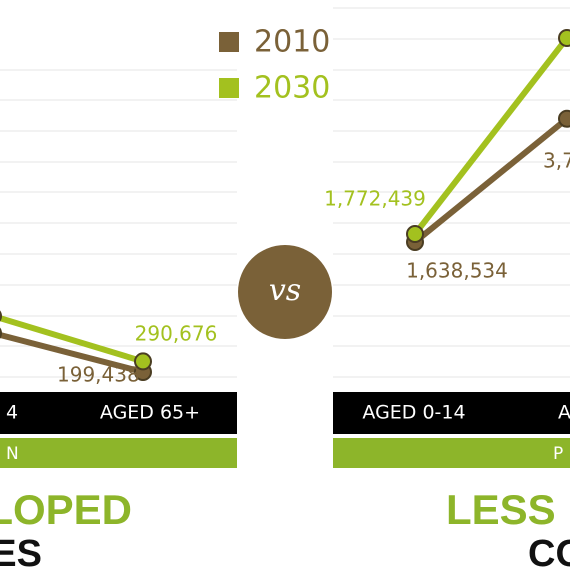 The image size is (570, 570). What do you see at coordinates (564, 413) in the screenshot?
I see `category-label: A` at bounding box center [564, 413].